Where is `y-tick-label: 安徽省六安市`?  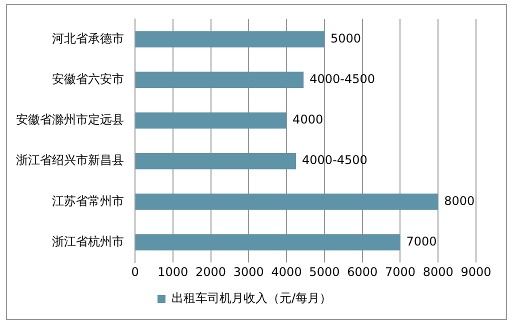 y-tick-label: 安徽省六安市 is located at coordinates (88, 79).